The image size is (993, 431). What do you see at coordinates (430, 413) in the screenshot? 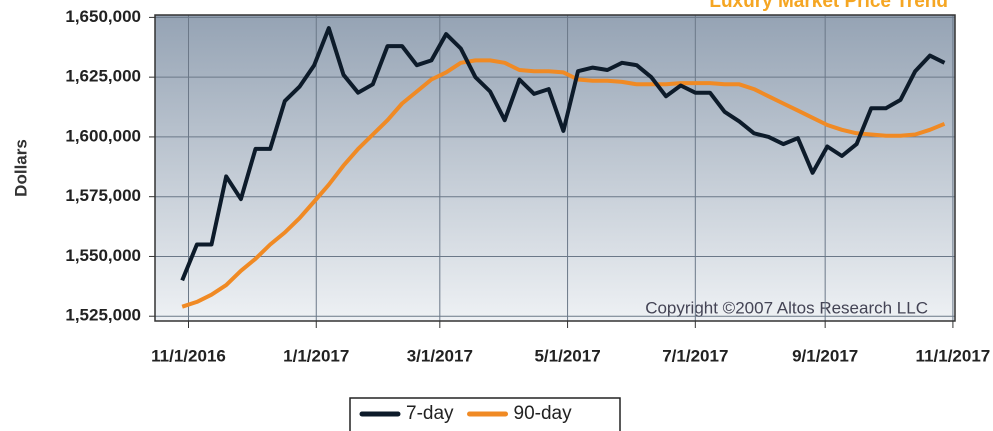
I see `legend-label: 7-day` at bounding box center [430, 413].